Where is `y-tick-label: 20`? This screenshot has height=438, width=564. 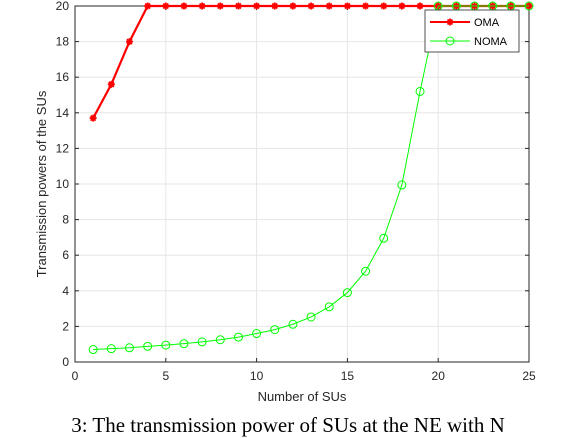 y-tick-label: 20 is located at coordinates (63, 6).